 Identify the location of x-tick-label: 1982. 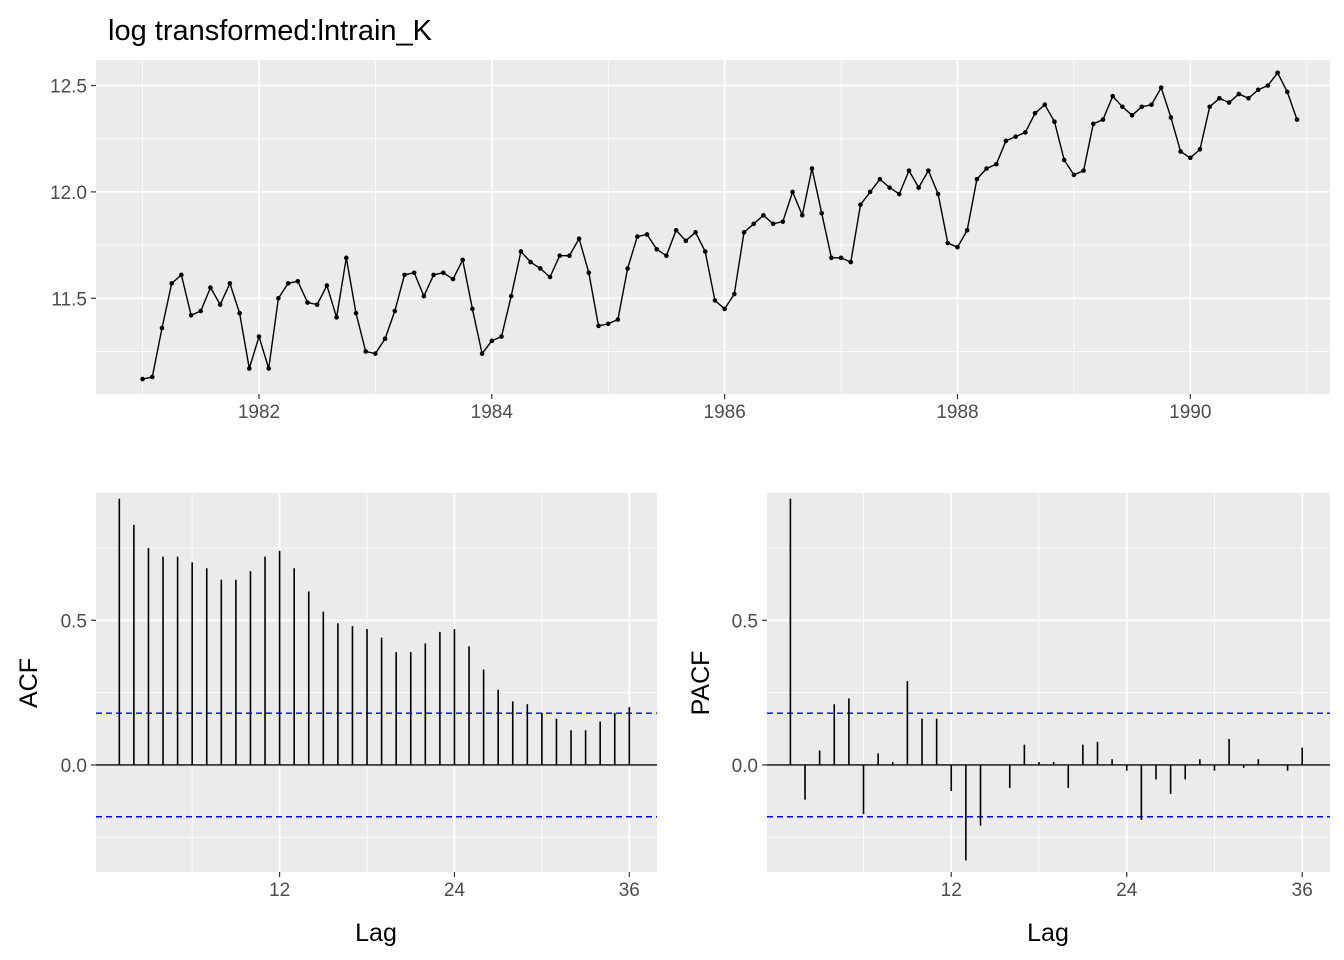
(259, 412).